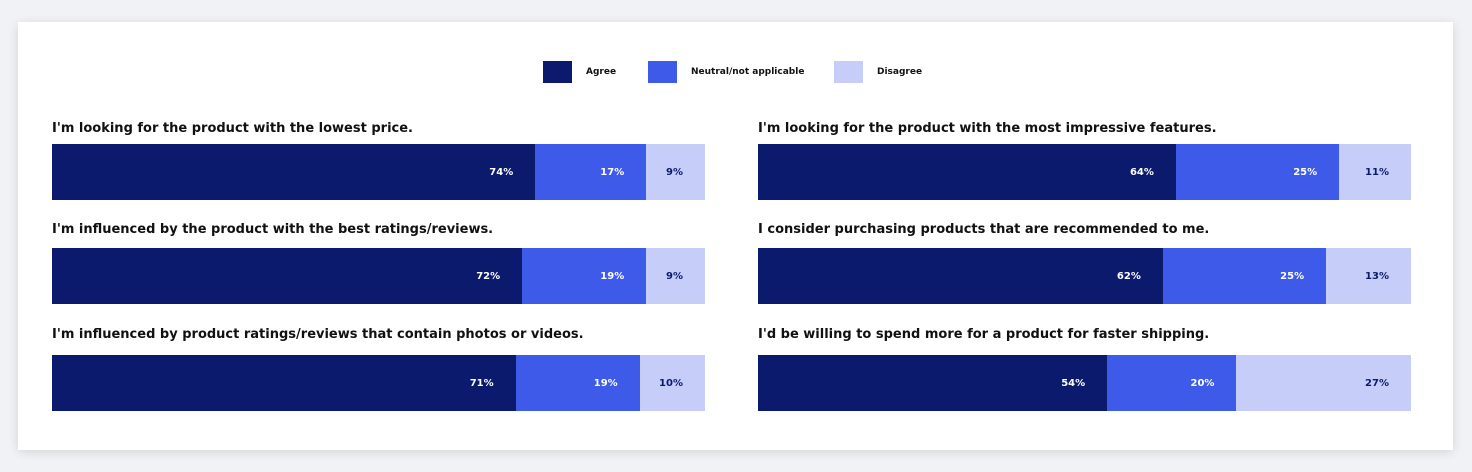 The height and width of the screenshot is (472, 1472). I want to click on legend-swatch-disagree, so click(848, 72).